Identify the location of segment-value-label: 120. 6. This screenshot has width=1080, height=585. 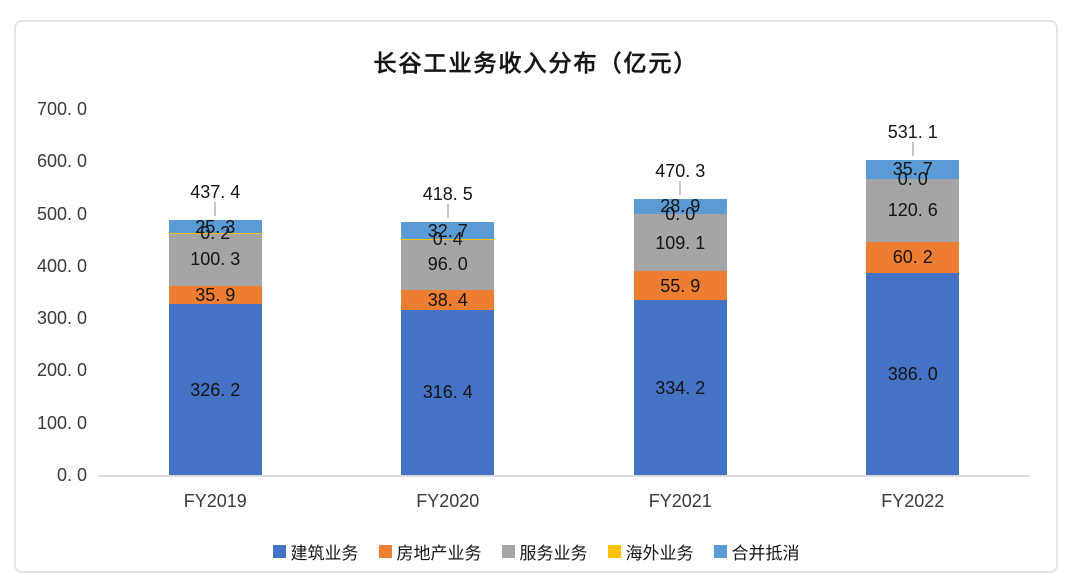
(912, 210).